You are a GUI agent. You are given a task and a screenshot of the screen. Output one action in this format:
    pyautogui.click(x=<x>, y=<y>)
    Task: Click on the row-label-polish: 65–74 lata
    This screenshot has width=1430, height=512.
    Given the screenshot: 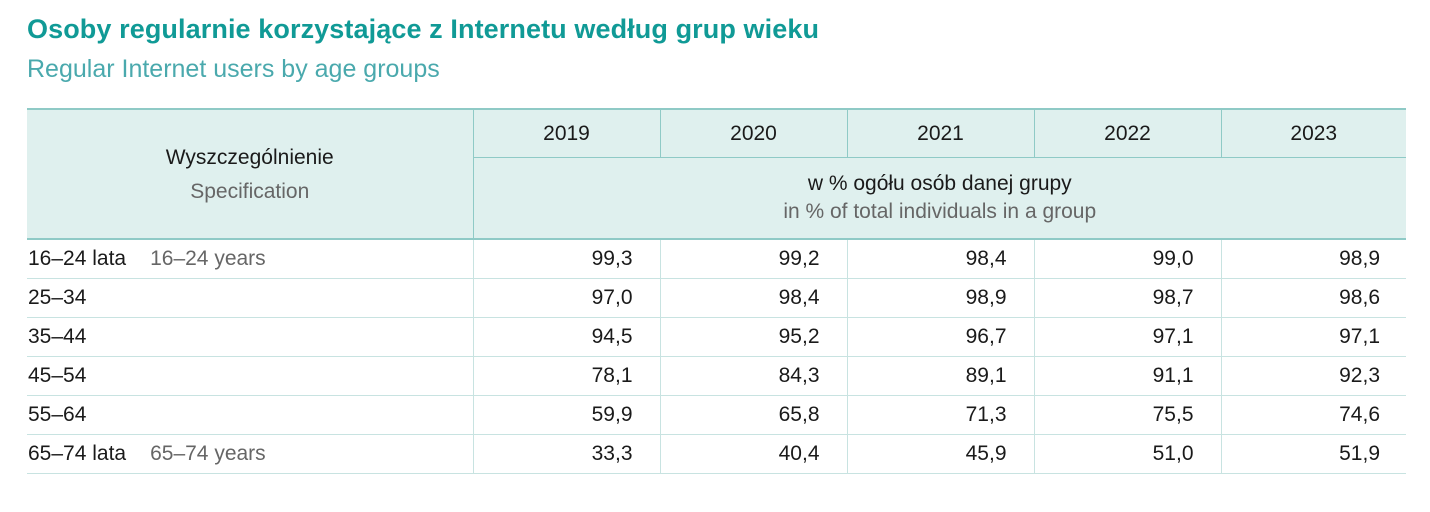 What is the action you would take?
    pyautogui.click(x=77, y=453)
    